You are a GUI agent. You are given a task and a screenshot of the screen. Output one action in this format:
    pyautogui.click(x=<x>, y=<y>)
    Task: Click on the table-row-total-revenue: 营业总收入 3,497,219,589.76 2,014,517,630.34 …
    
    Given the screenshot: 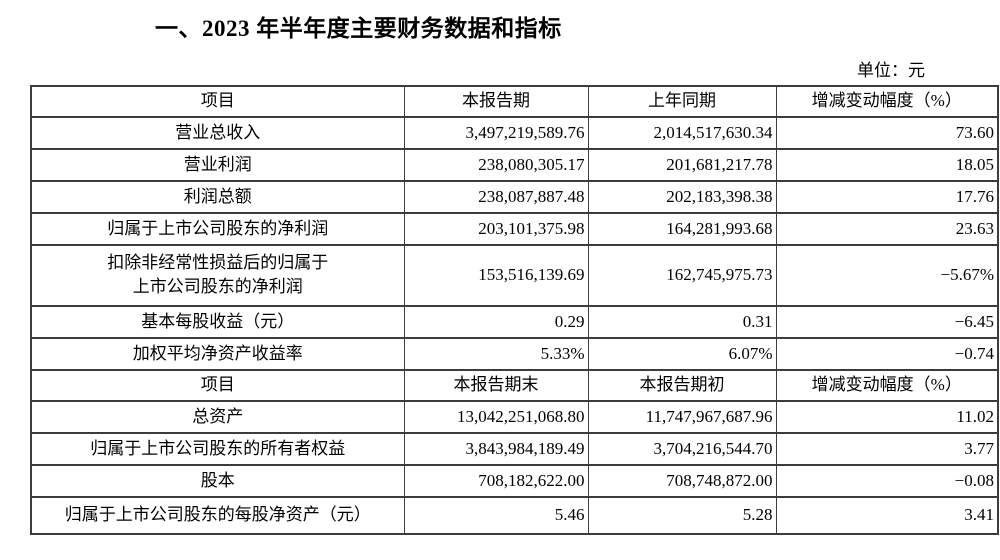 What is the action you would take?
    pyautogui.click(x=514, y=132)
    